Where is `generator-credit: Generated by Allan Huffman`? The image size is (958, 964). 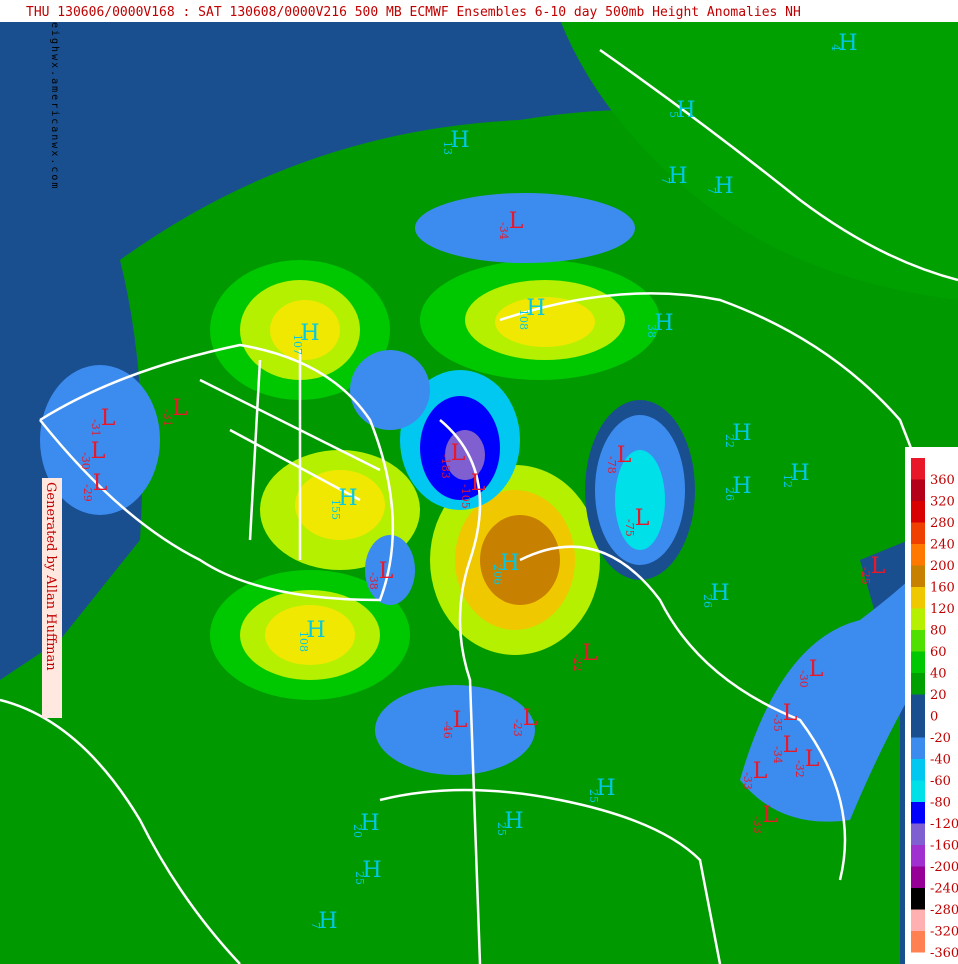 generator-credit: Generated by Allan Huffman is located at coordinates (50, 576).